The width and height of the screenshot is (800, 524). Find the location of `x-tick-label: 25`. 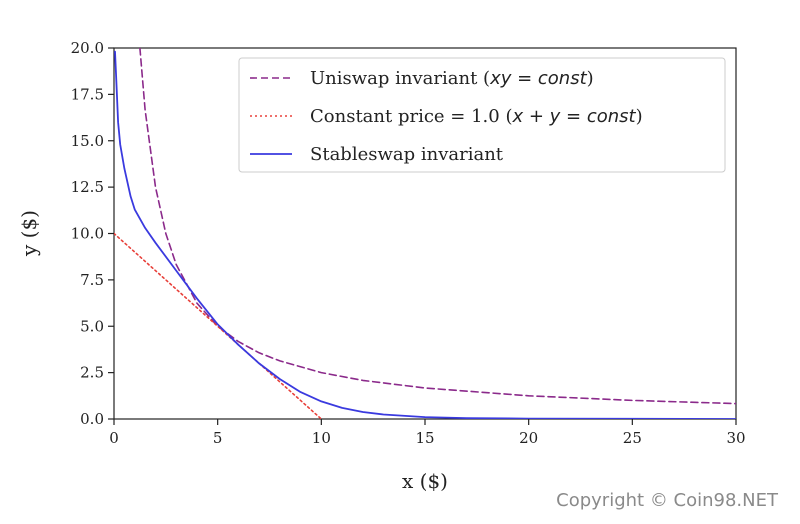

x-tick-label: 25 is located at coordinates (632, 438).